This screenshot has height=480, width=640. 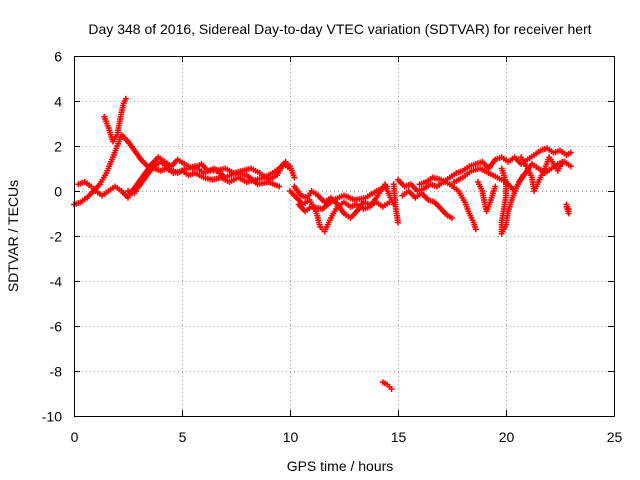 I want to click on x-tick-label: 25, so click(x=615, y=437).